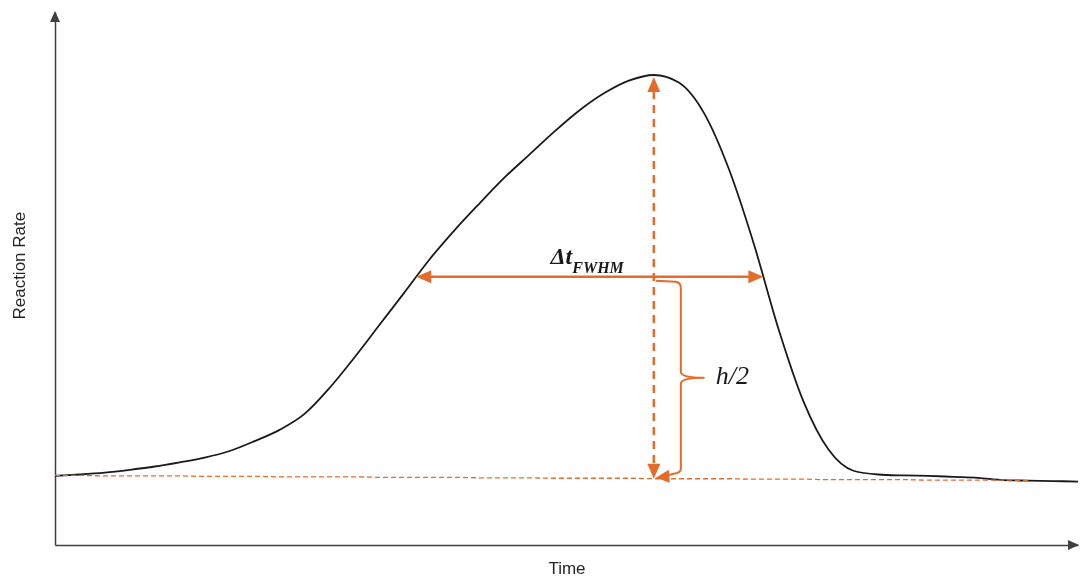  Describe the element at coordinates (19, 265) in the screenshot. I see `y-axis-title: Reaction Rate` at that location.